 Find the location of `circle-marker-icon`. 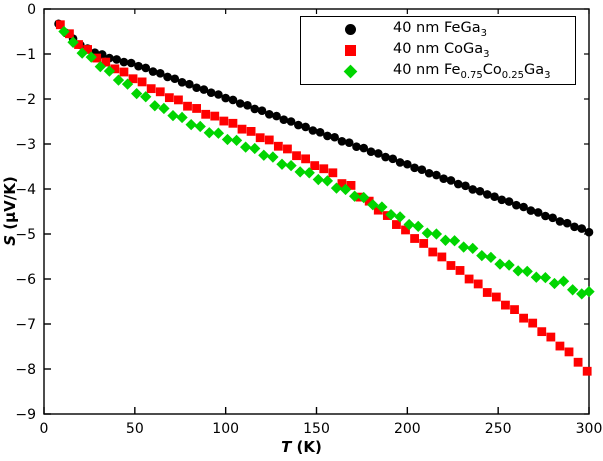

circle-marker-icon is located at coordinates (350, 29).